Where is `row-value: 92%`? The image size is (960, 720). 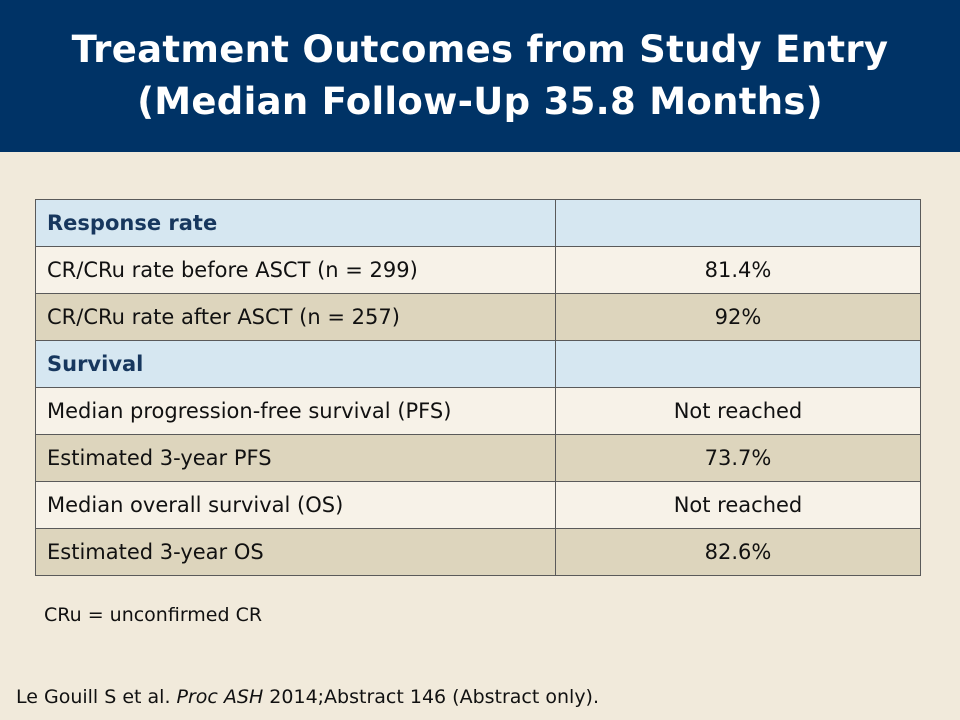 row-value: 92% is located at coordinates (738, 317).